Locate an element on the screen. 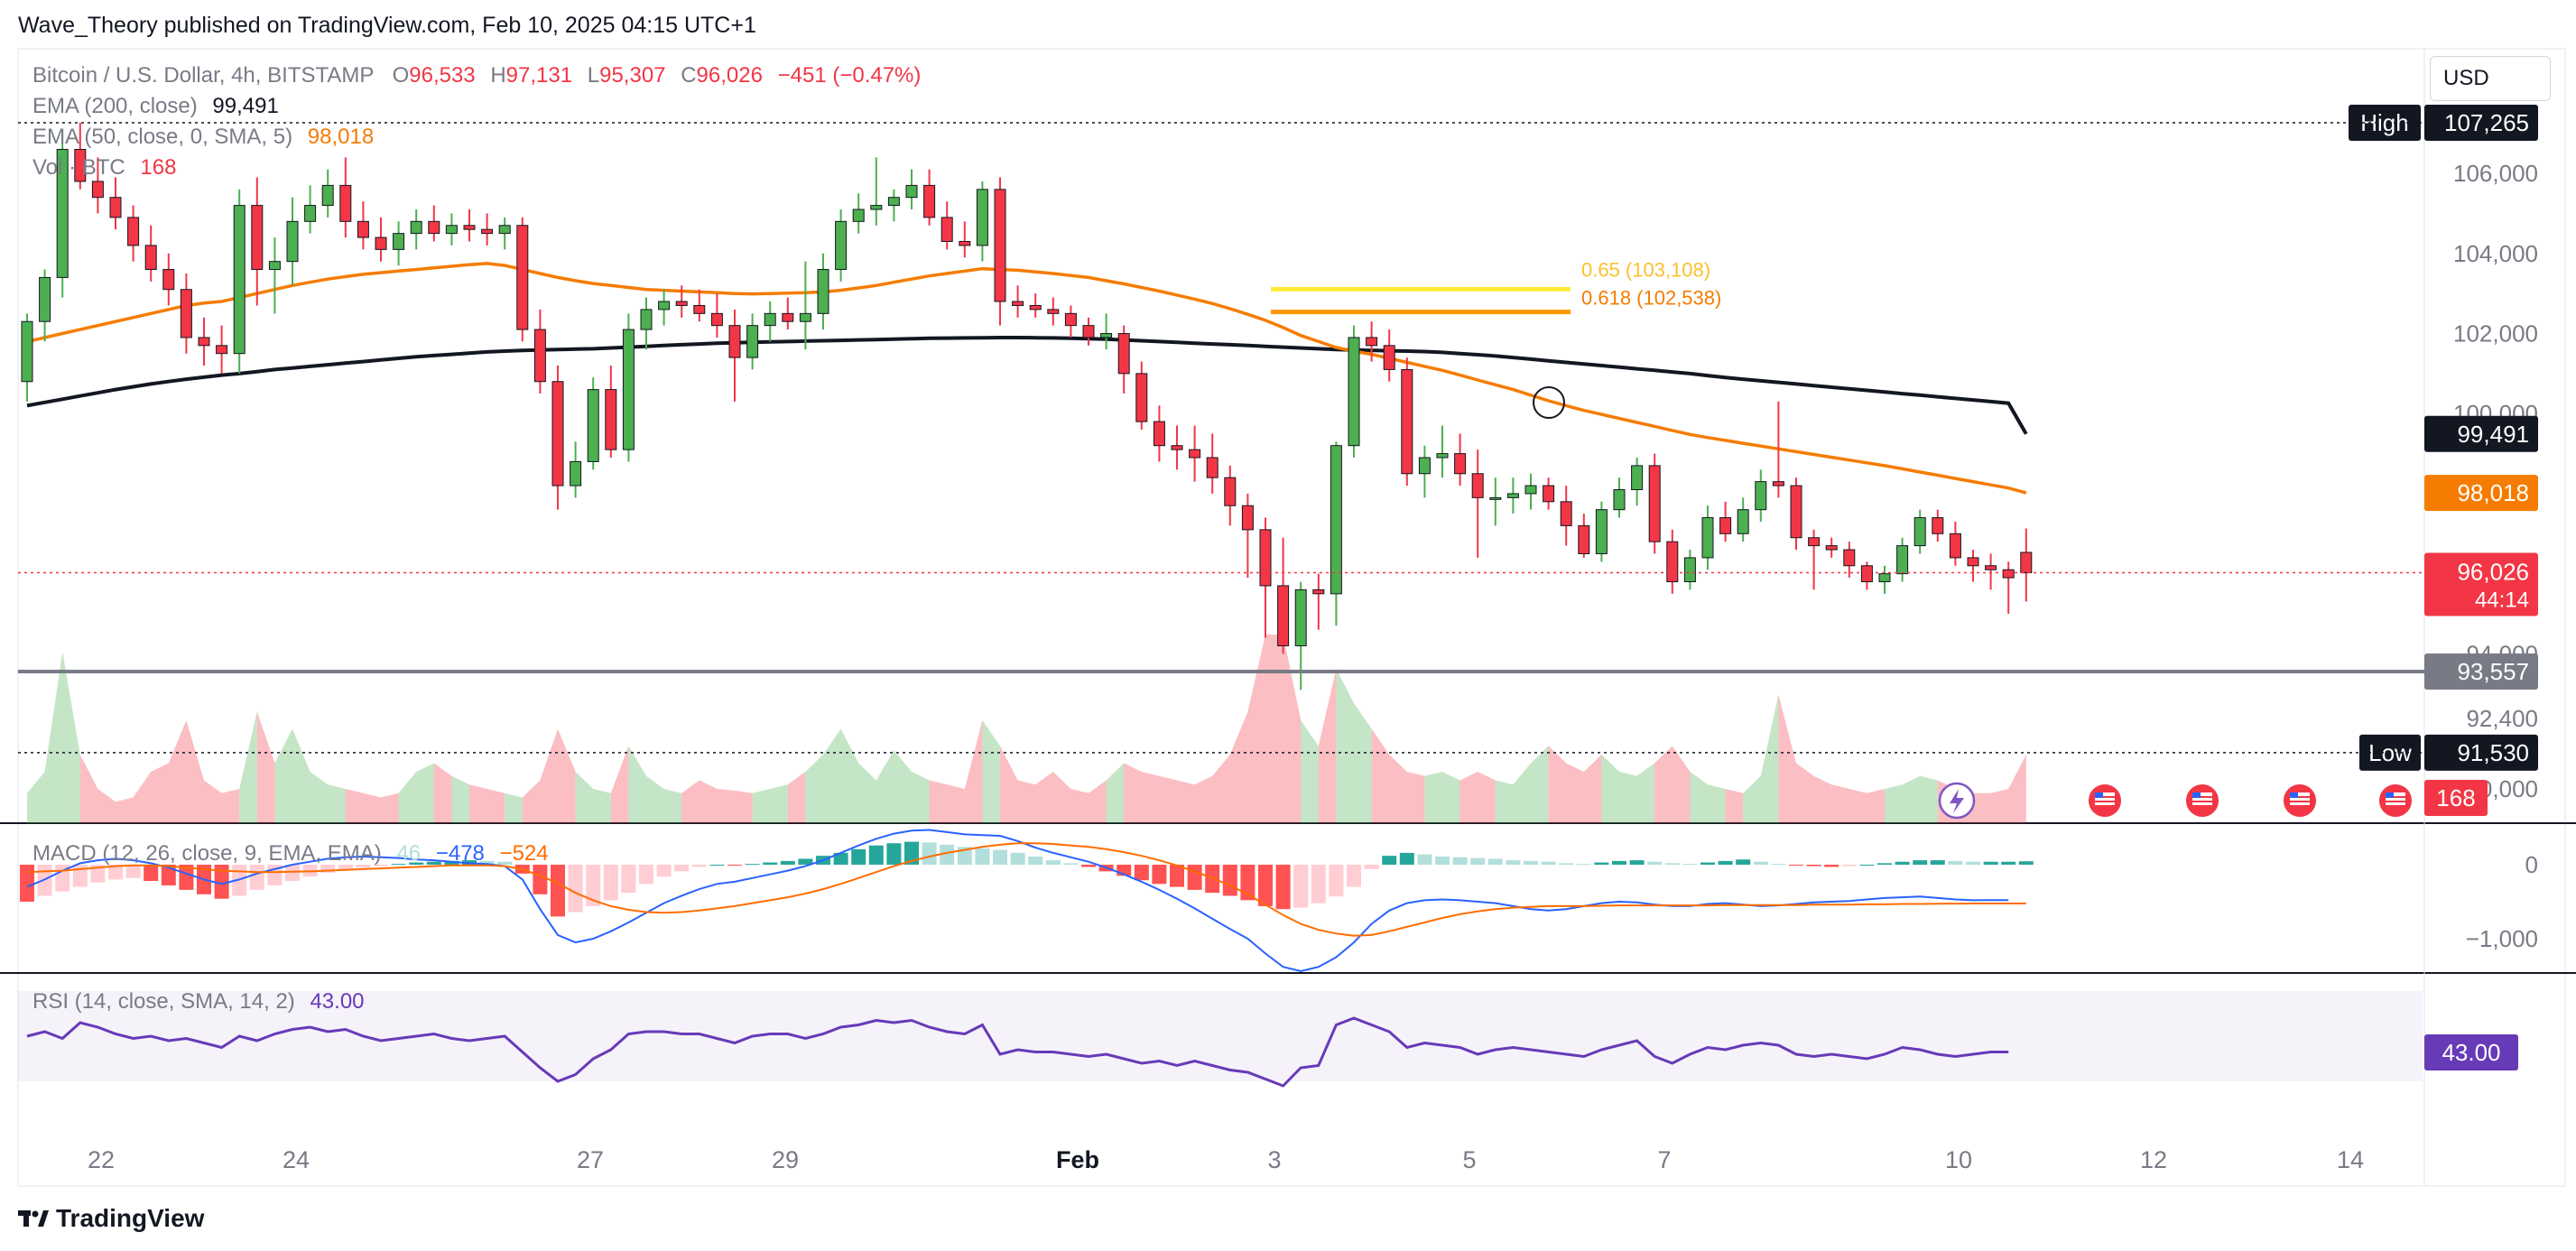 This screenshot has width=2576, height=1251. time-tick-label: 29 is located at coordinates (785, 1159).